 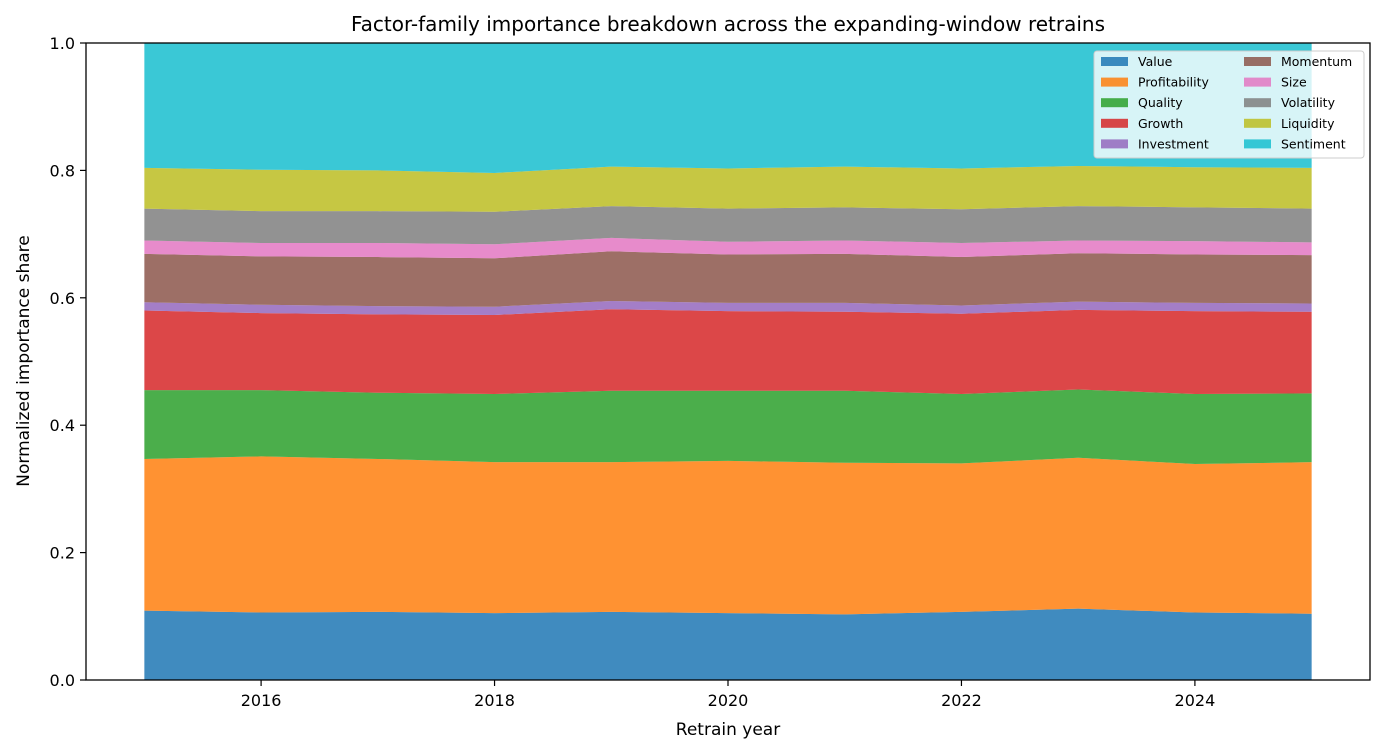 What do you see at coordinates (494, 700) in the screenshot?
I see `x-tick-label: 2018` at bounding box center [494, 700].